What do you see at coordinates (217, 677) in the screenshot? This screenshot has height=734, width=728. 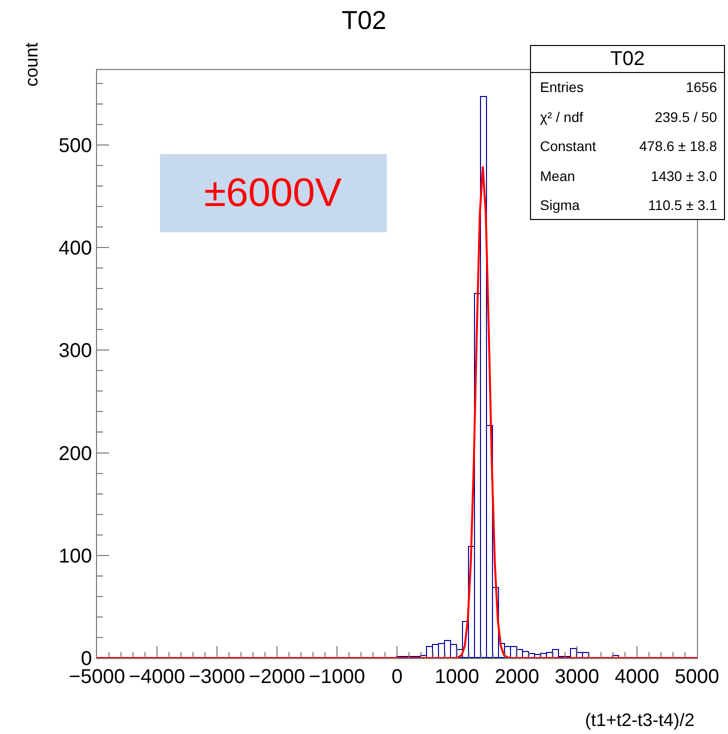 I see `x-tick-label: −3000` at bounding box center [217, 677].